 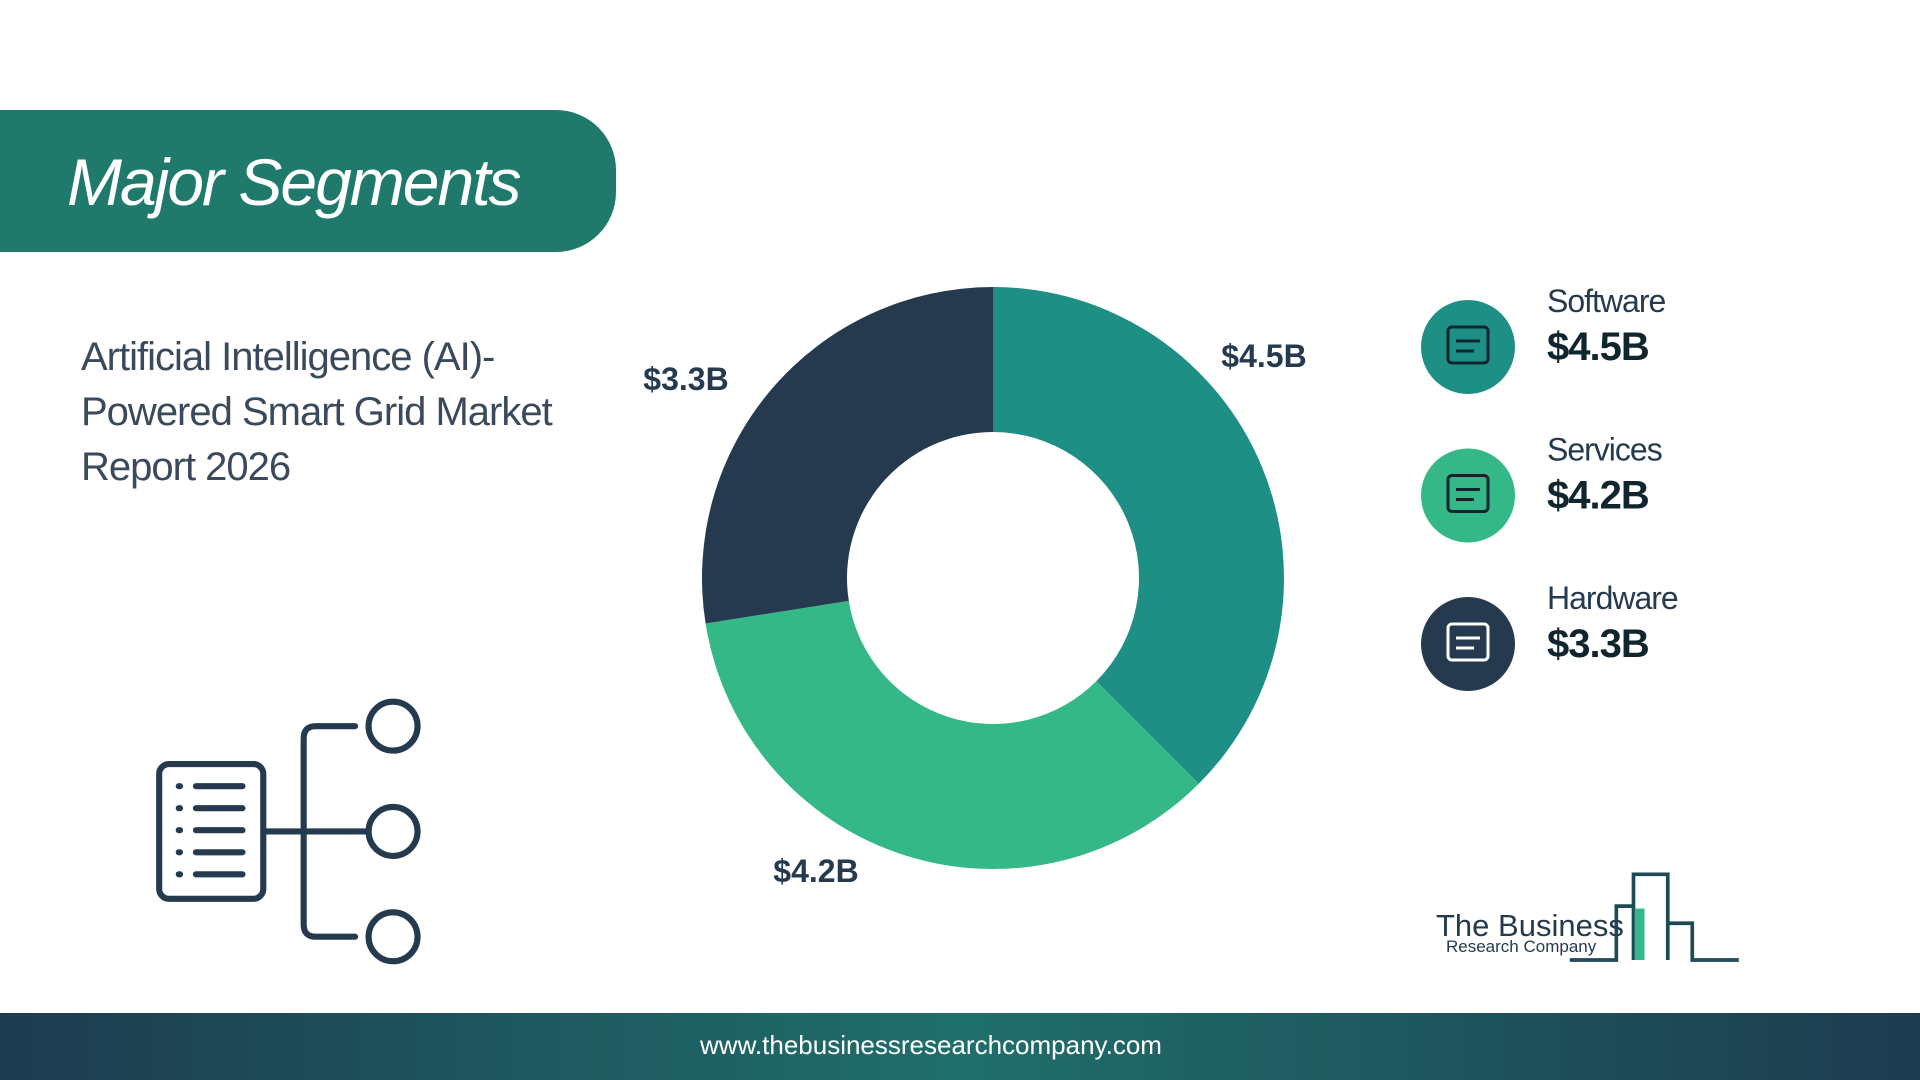 I want to click on legend-item: Hardware $3.3B, so click(x=1550, y=635).